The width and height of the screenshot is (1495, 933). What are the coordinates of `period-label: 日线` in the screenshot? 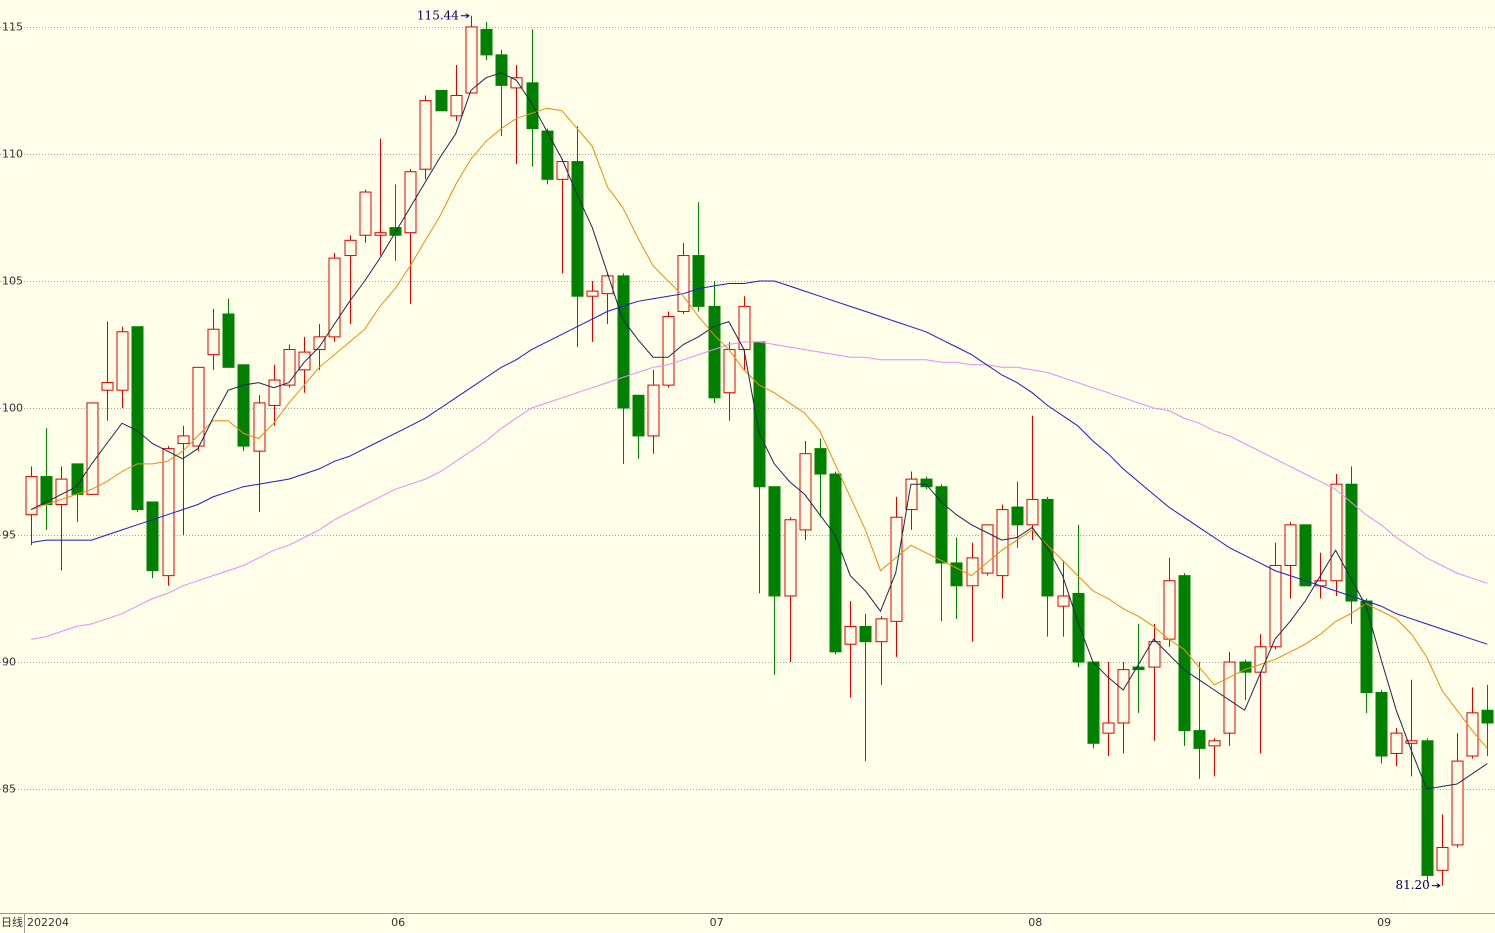 It's located at (12, 922).